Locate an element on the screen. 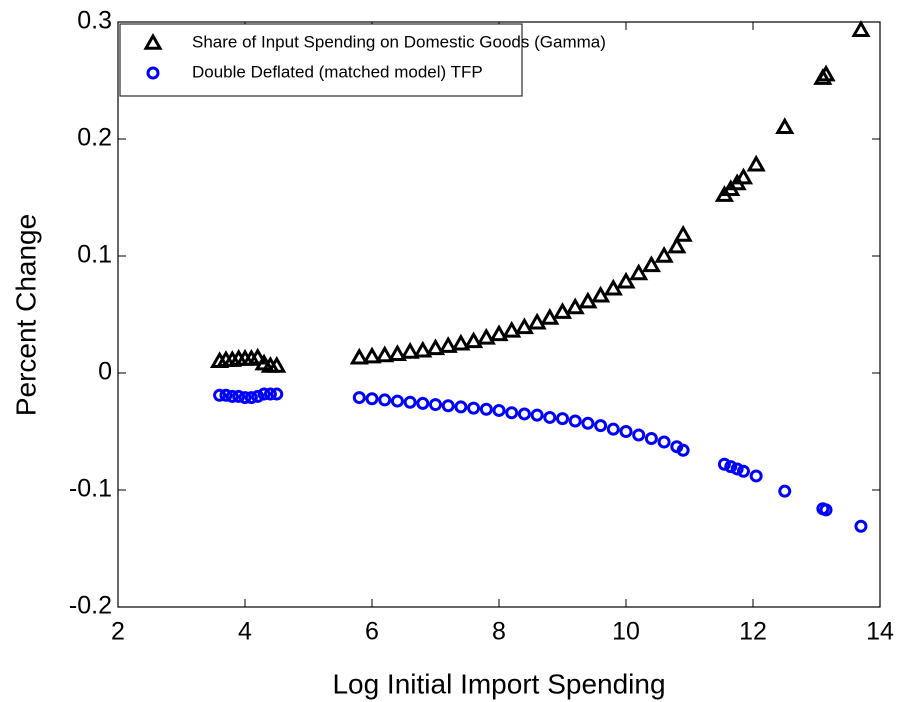 The image size is (909, 702). x-tick-label: 2 is located at coordinates (118, 632).